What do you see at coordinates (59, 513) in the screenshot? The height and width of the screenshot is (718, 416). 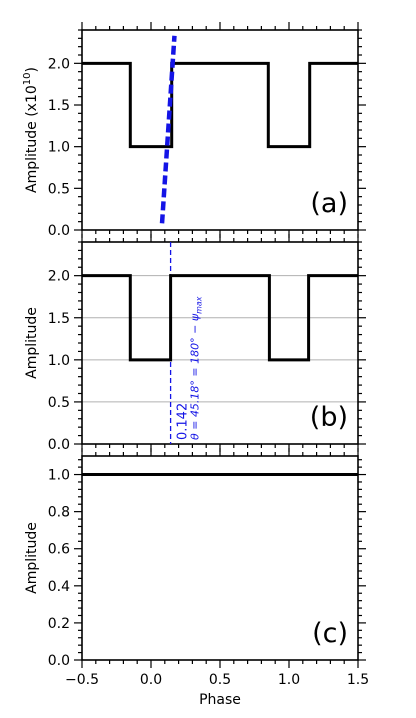 I see `y-tick-label: 0.8` at bounding box center [59, 513].